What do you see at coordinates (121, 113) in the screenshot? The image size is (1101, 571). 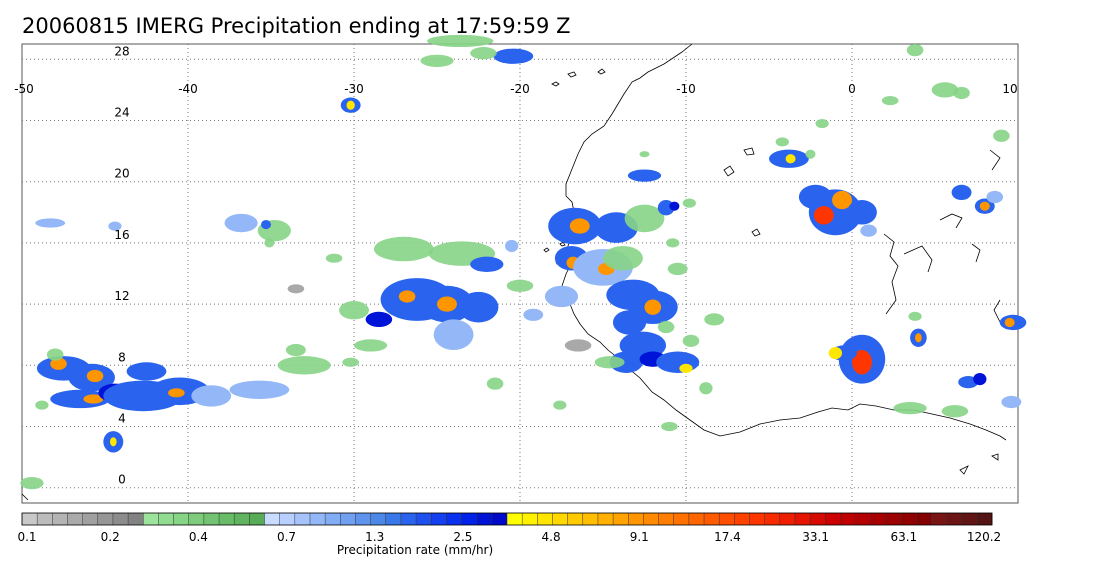 I see `latitude-label: 24` at bounding box center [121, 113].